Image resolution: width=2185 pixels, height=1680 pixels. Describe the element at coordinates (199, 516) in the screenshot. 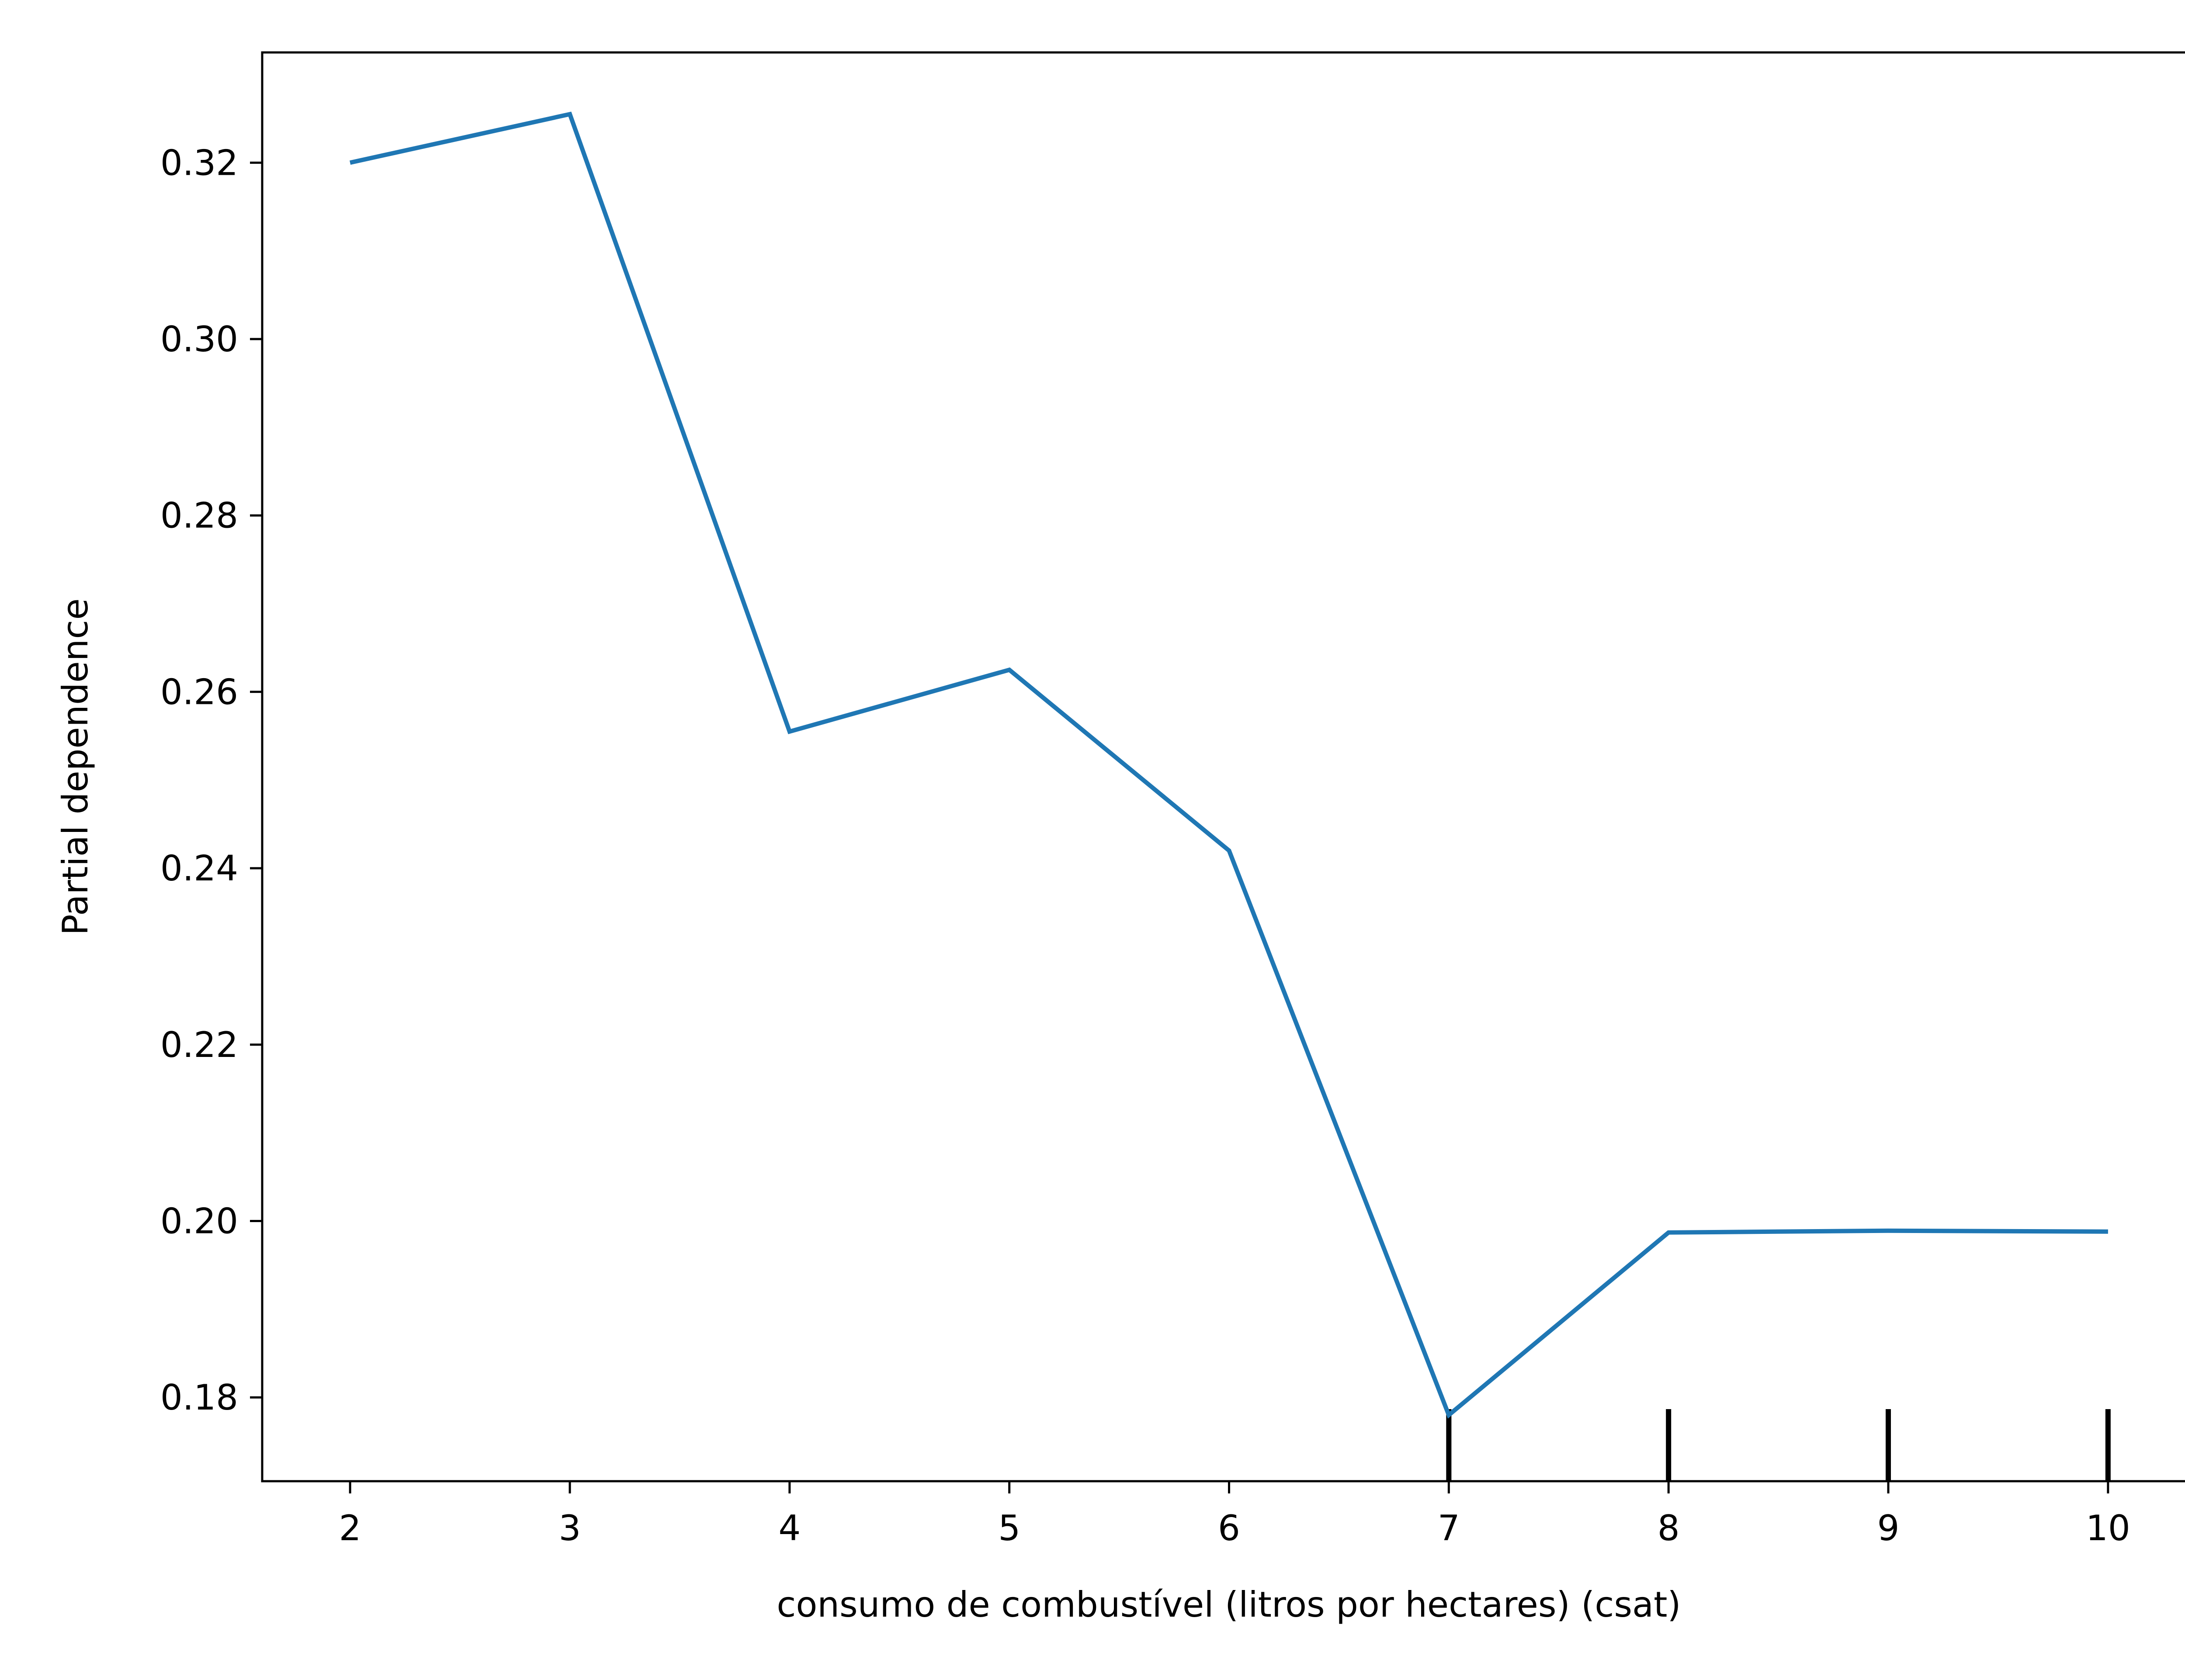

I see `y-tick-label: 0.28` at that location.